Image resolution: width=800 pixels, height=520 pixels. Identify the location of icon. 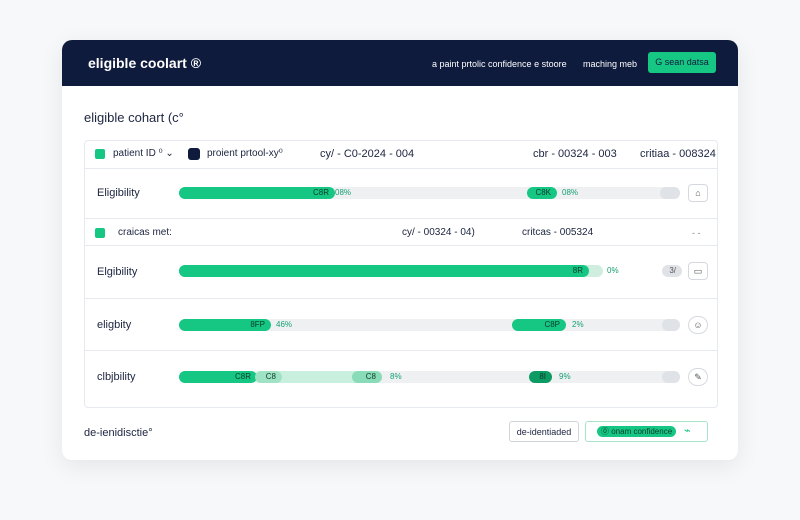
(194, 154).